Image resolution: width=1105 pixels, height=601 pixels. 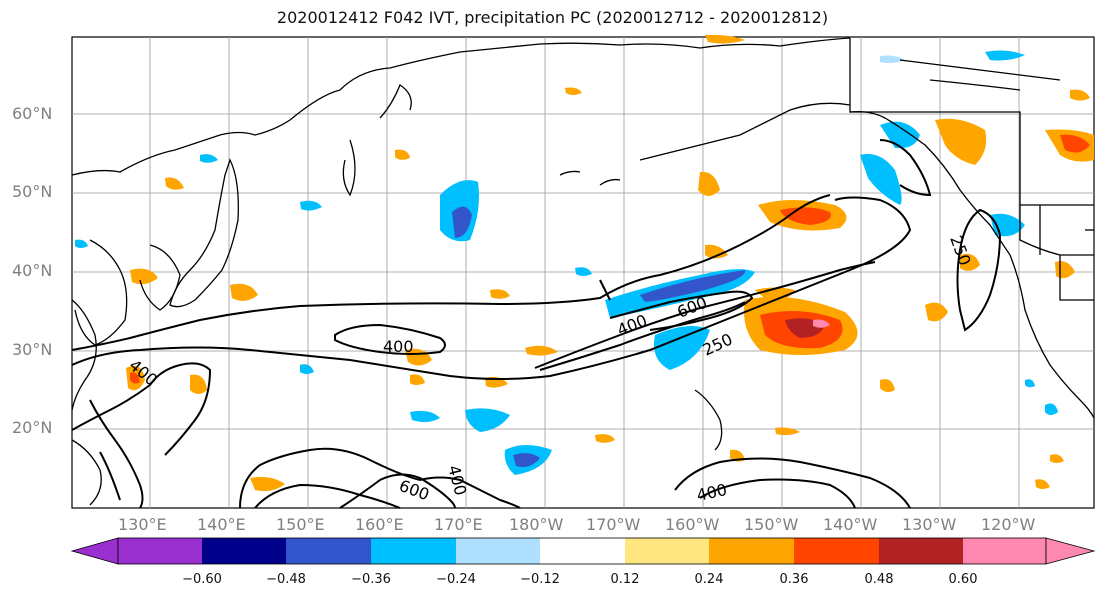 What do you see at coordinates (963, 579) in the screenshot?
I see `colorbar-label: 0.60` at bounding box center [963, 579].